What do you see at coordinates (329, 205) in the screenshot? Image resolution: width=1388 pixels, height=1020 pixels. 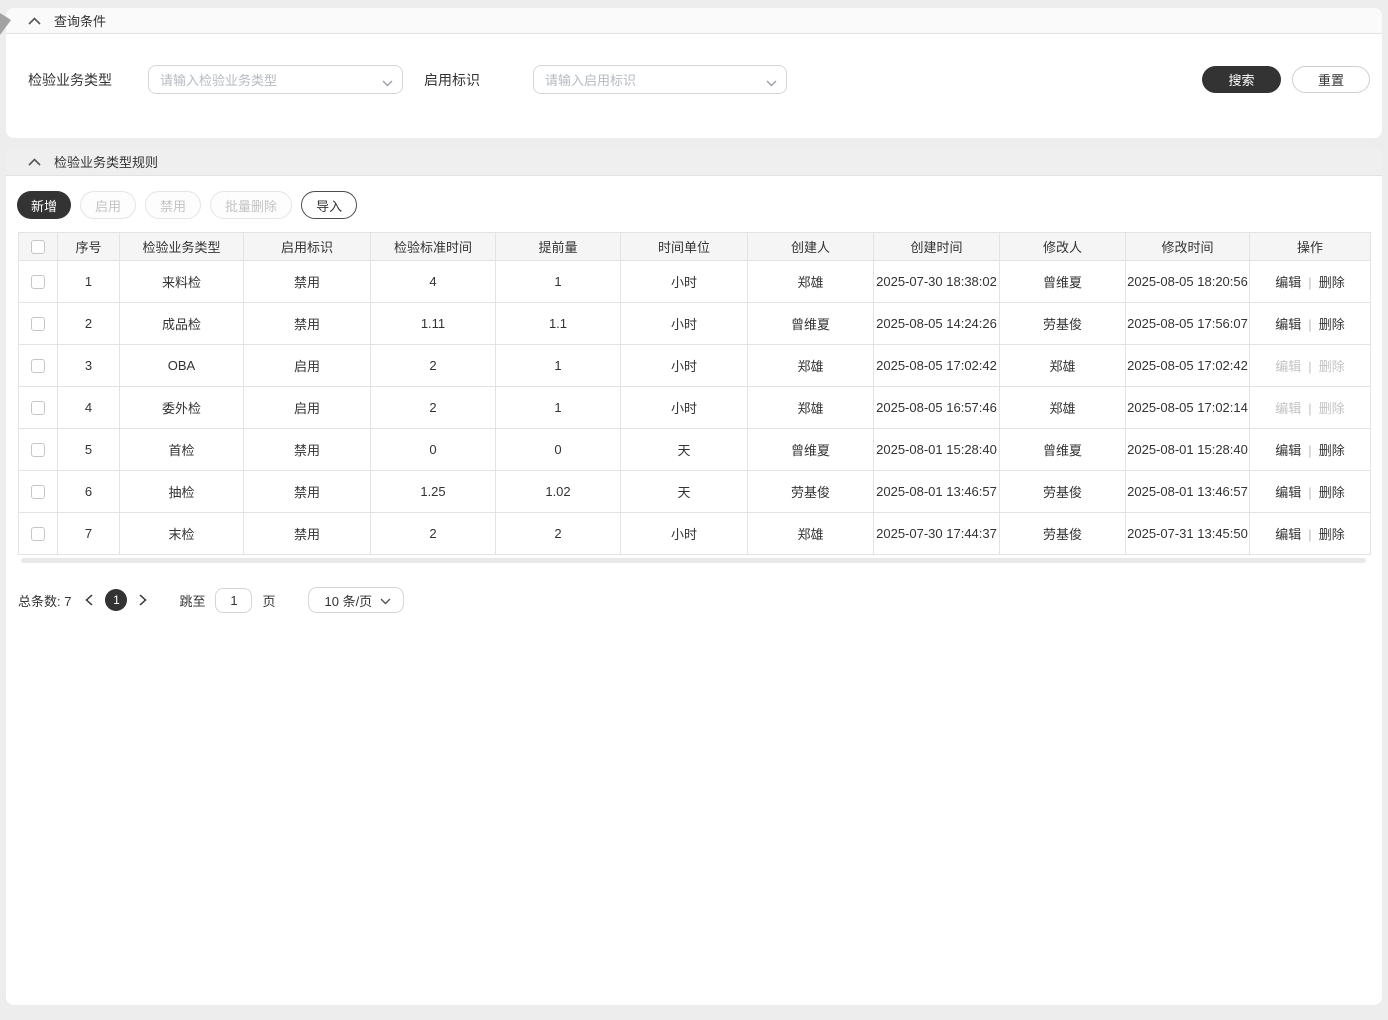 I see `import-button: 导入` at bounding box center [329, 205].